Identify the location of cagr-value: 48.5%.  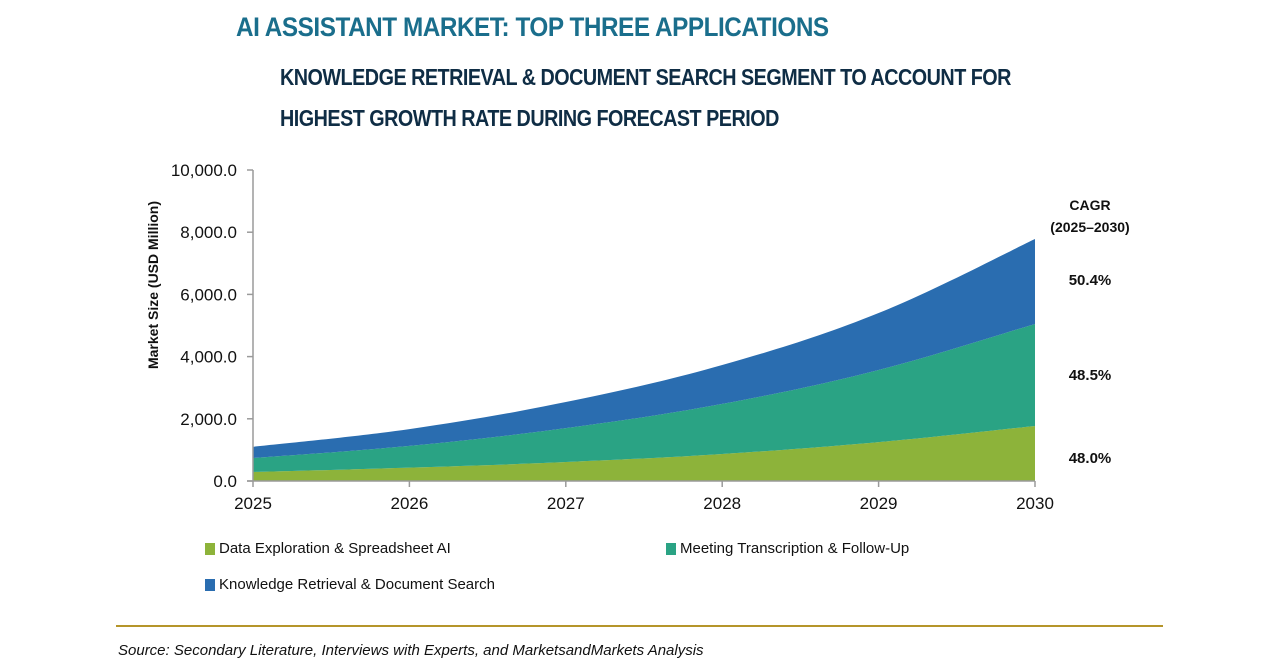
(1090, 375).